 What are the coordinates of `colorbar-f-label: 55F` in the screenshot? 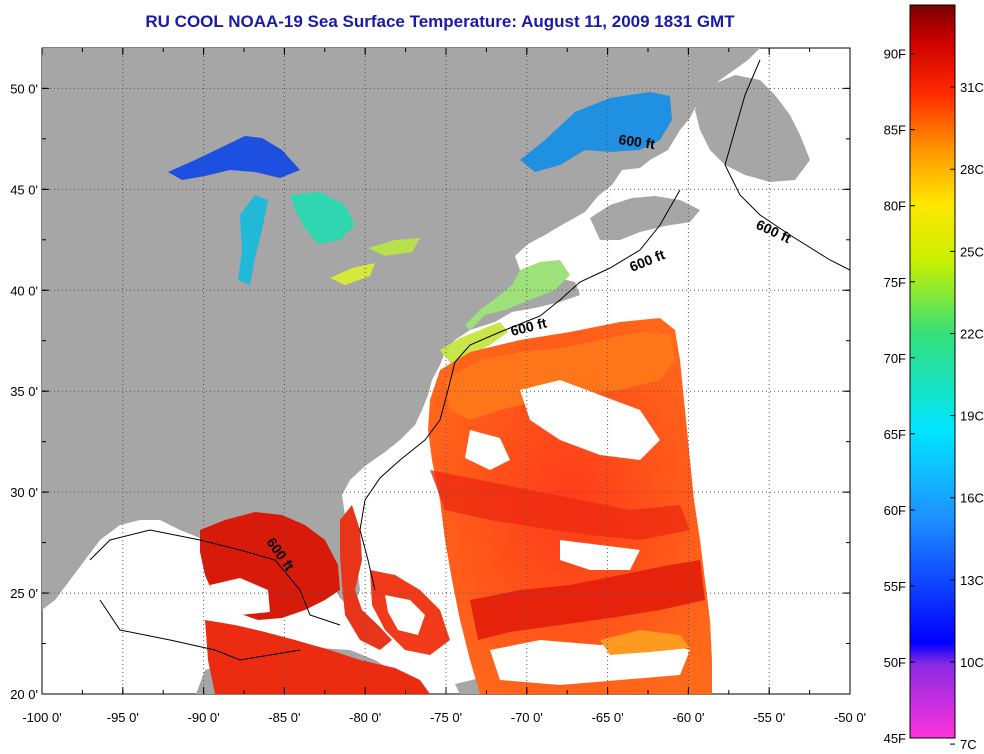 It's located at (895, 586).